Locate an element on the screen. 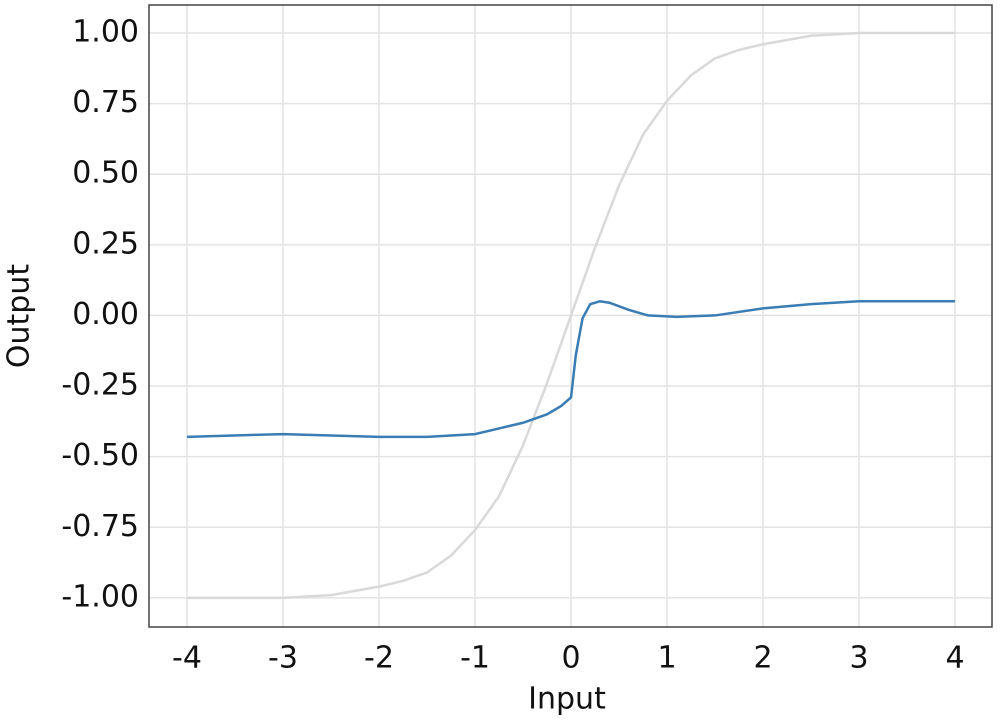 The height and width of the screenshot is (728, 1000). y-tick-label: -1.00 is located at coordinates (100, 596).